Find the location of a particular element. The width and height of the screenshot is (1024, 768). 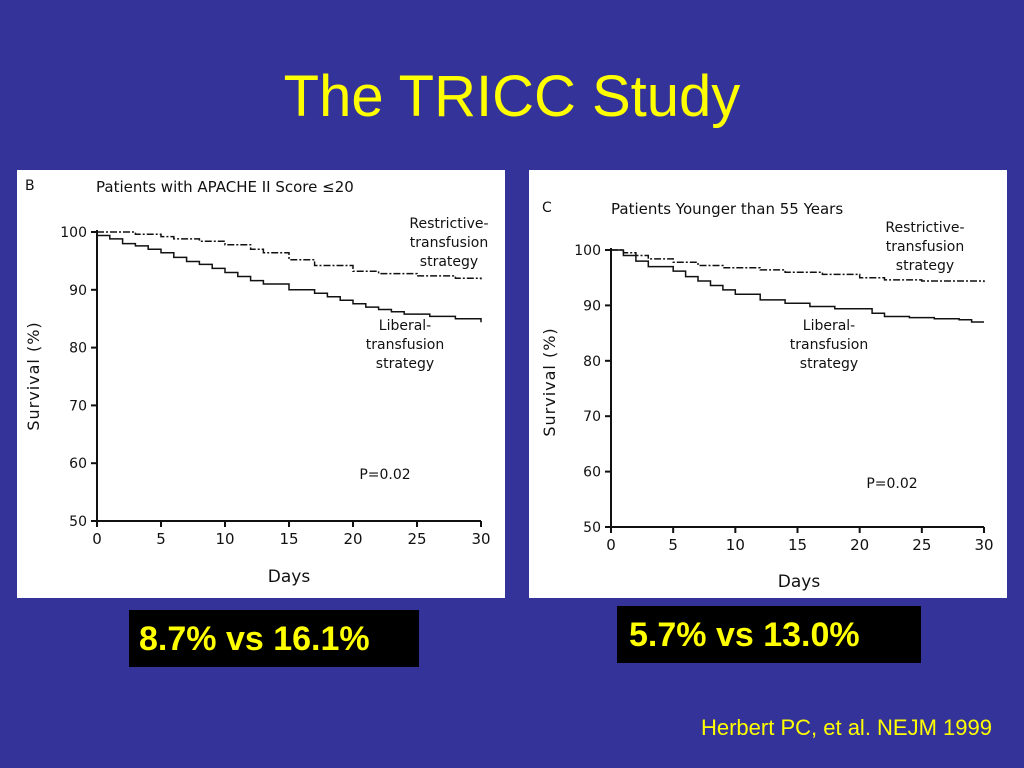

chart-title: Patients with APACHE II Score ≤20 is located at coordinates (225, 187).